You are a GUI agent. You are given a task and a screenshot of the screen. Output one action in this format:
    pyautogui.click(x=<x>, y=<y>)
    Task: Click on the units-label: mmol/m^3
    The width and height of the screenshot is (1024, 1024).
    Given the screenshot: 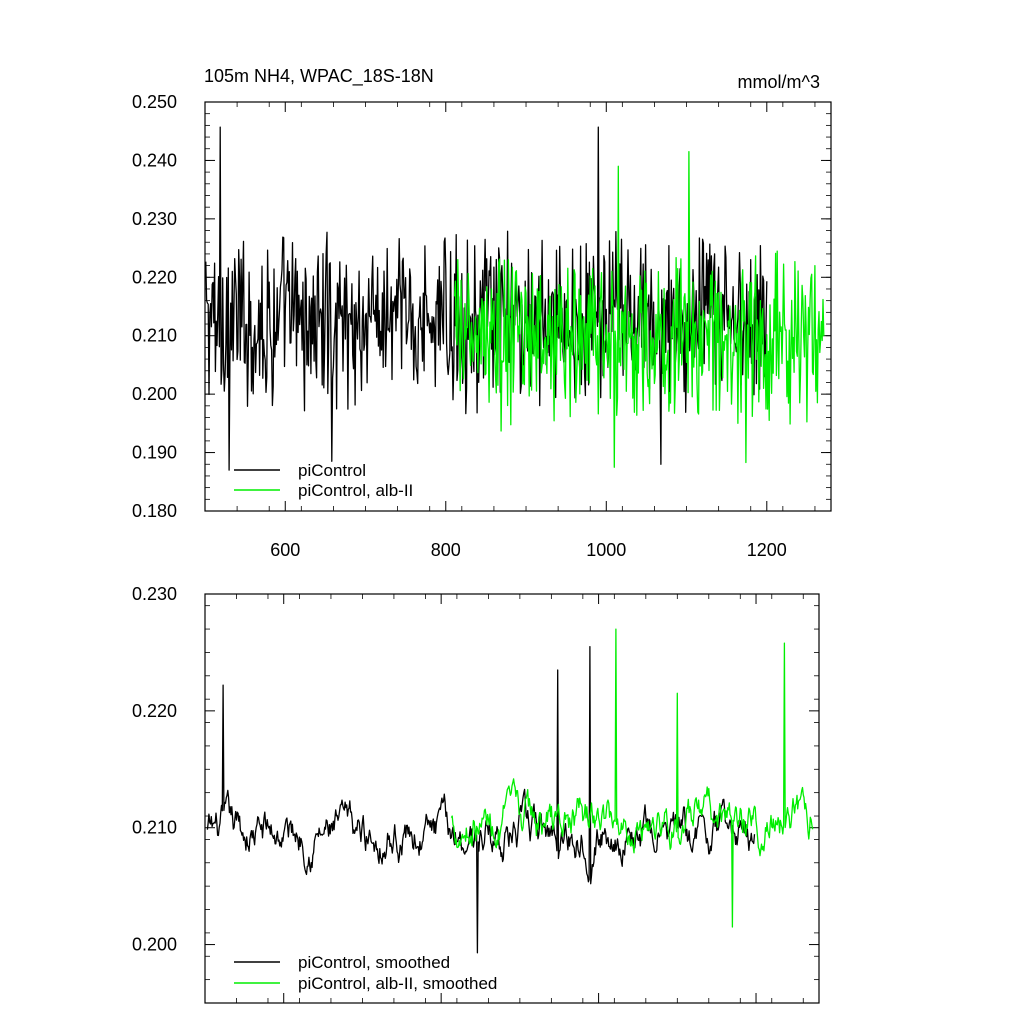 What is the action you would take?
    pyautogui.click(x=779, y=82)
    